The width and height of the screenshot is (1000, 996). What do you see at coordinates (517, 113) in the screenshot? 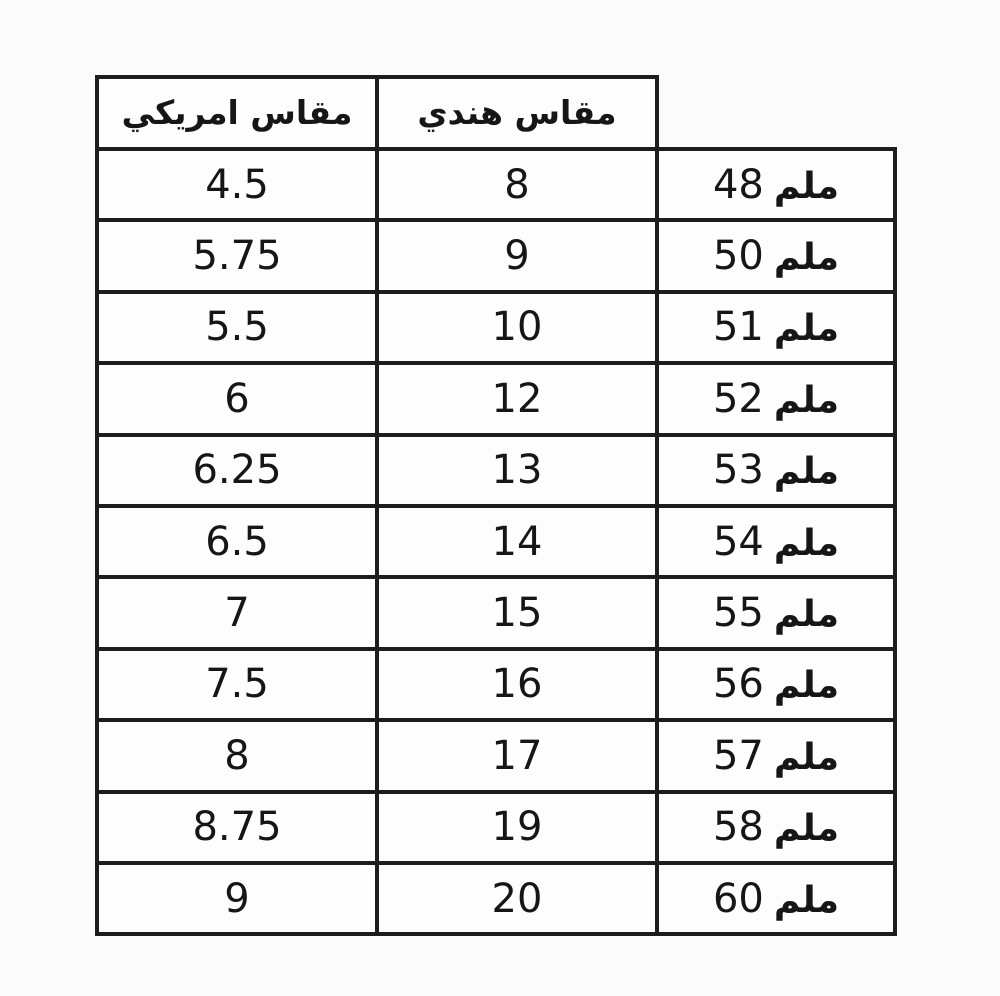
I see `header-indian-size: مقاس هندي` at bounding box center [517, 113].